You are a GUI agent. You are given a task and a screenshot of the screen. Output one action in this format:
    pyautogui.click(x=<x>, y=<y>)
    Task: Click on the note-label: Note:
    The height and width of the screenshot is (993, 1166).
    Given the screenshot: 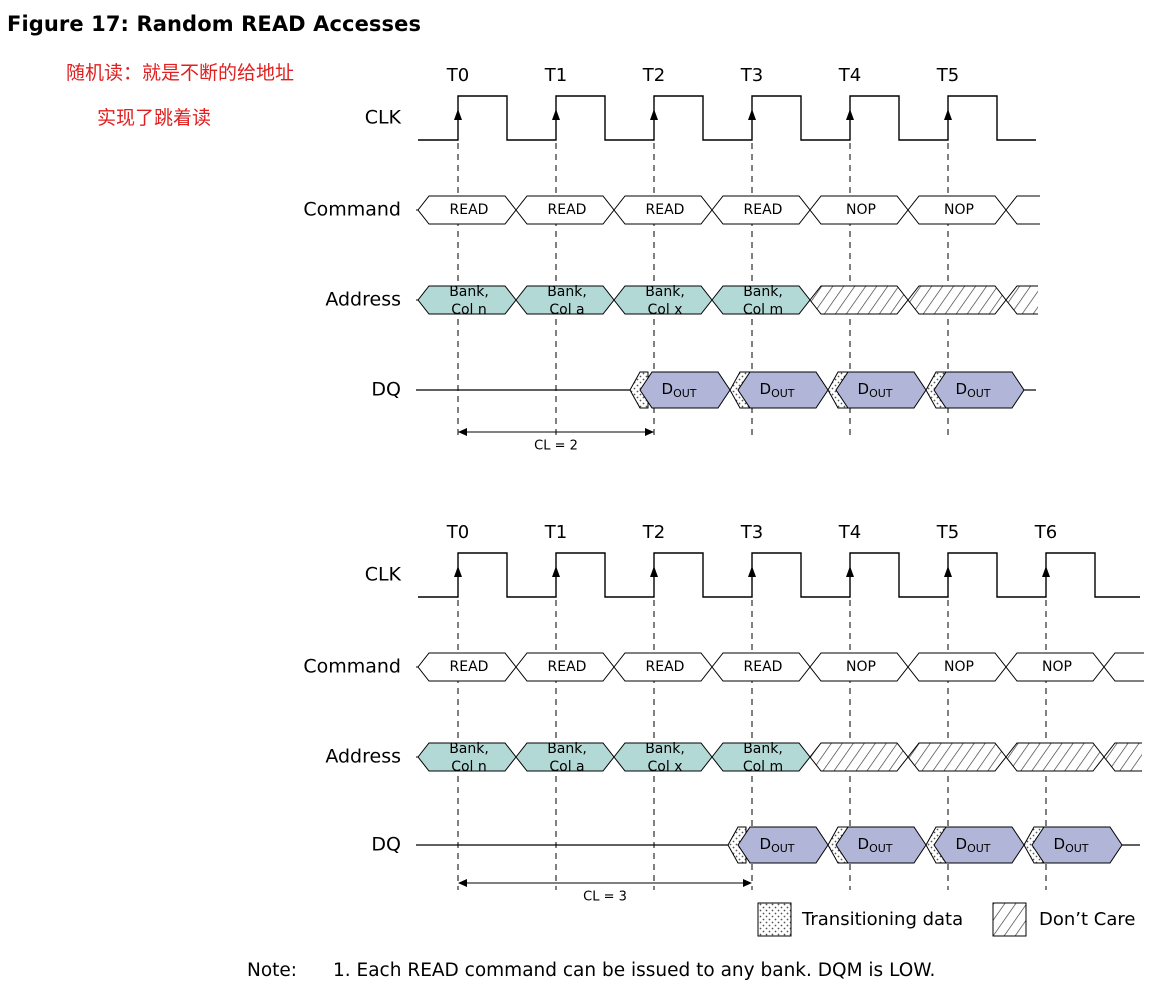 What is the action you would take?
    pyautogui.click(x=272, y=970)
    